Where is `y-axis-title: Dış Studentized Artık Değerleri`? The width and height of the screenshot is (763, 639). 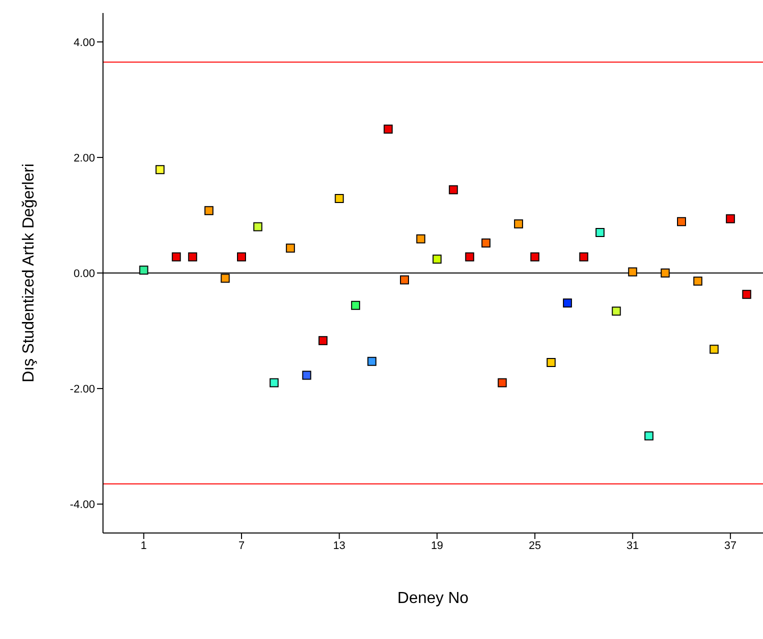 y-axis-title: Dış Studentized Artık Değerleri is located at coordinates (29, 273).